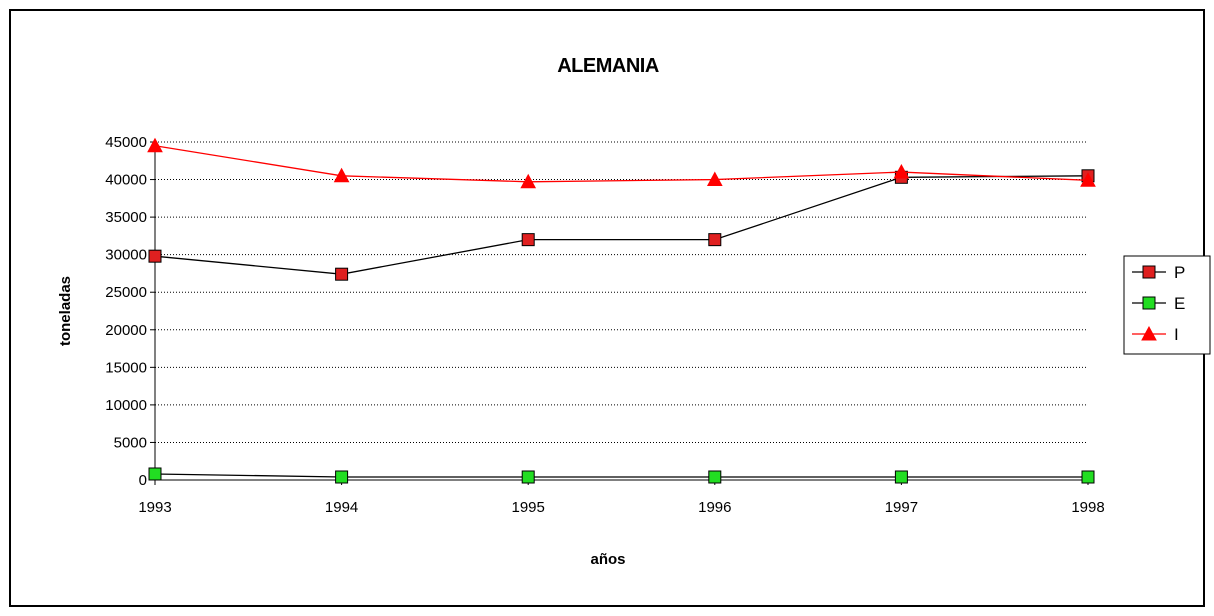 This screenshot has height=616, width=1214. I want to click on y-tick-label: 5000, so click(130, 442).